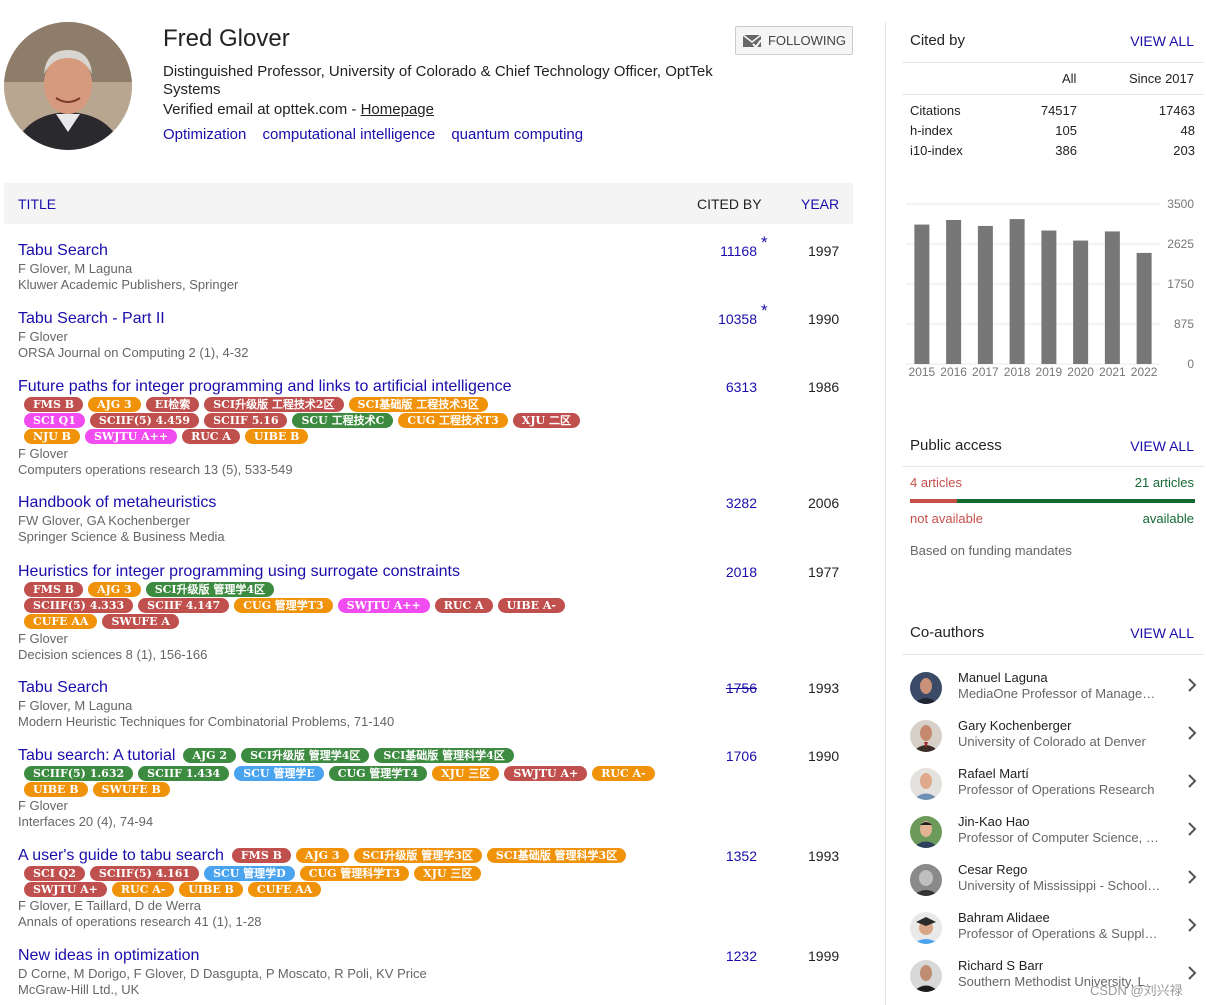 The width and height of the screenshot is (1206, 1005). What do you see at coordinates (249, 873) in the screenshot?
I see `badge: SCU 管理学D` at bounding box center [249, 873].